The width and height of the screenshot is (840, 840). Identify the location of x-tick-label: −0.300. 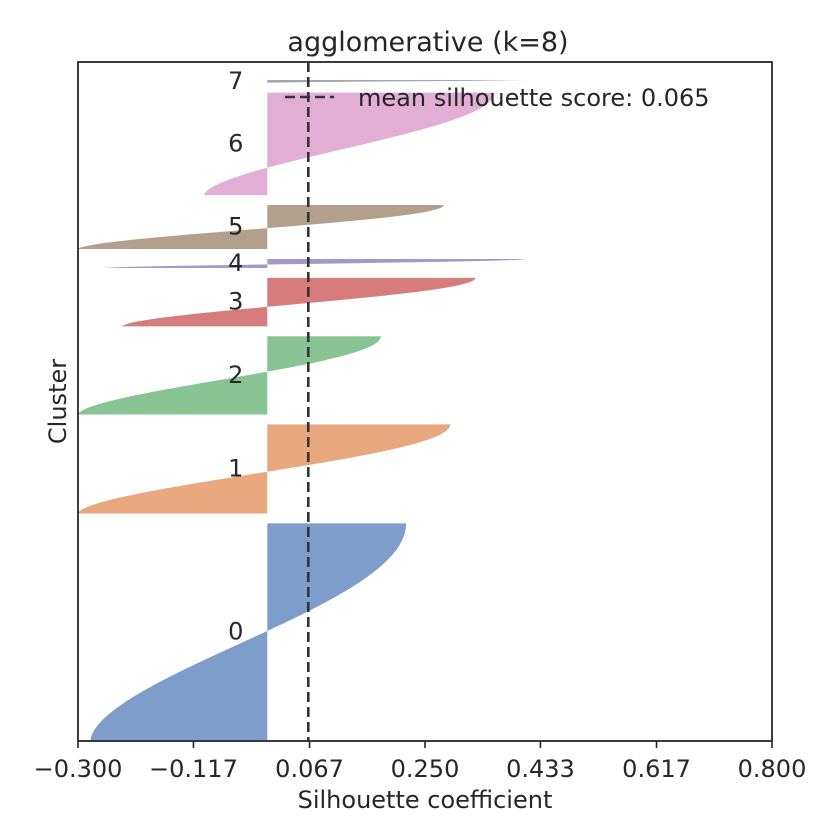
(78, 769).